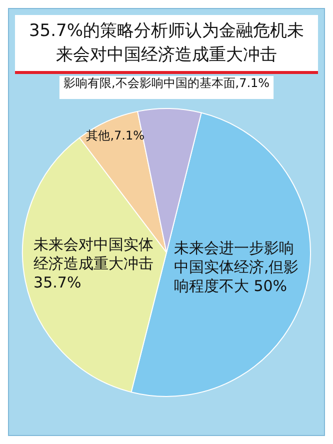  I want to click on chart-title: 35.7%的策略分析师认为金融危机未来会对中国经济造成重大冲击, so click(166, 44).